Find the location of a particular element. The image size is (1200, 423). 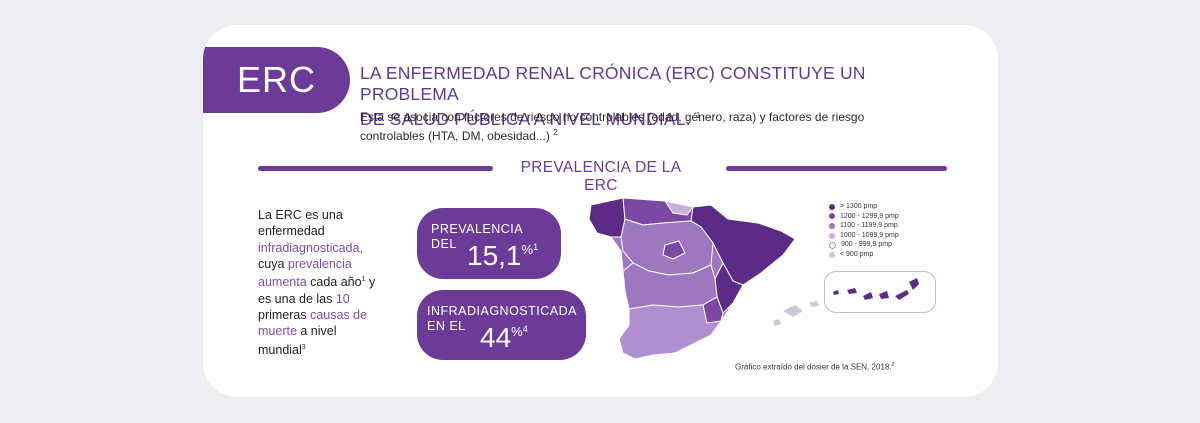

side-text-part: La ERC es una enfermedad is located at coordinates (300, 223).